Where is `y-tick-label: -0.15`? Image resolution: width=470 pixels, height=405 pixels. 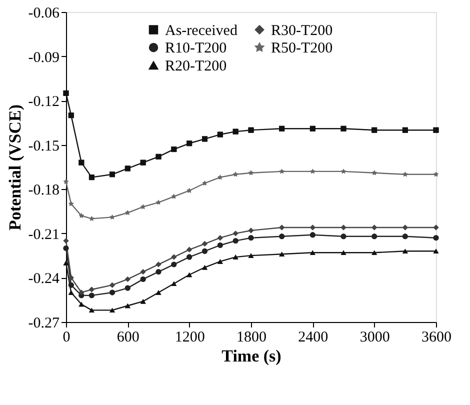
y-tick-label: -0.15 is located at coordinates (44, 146).